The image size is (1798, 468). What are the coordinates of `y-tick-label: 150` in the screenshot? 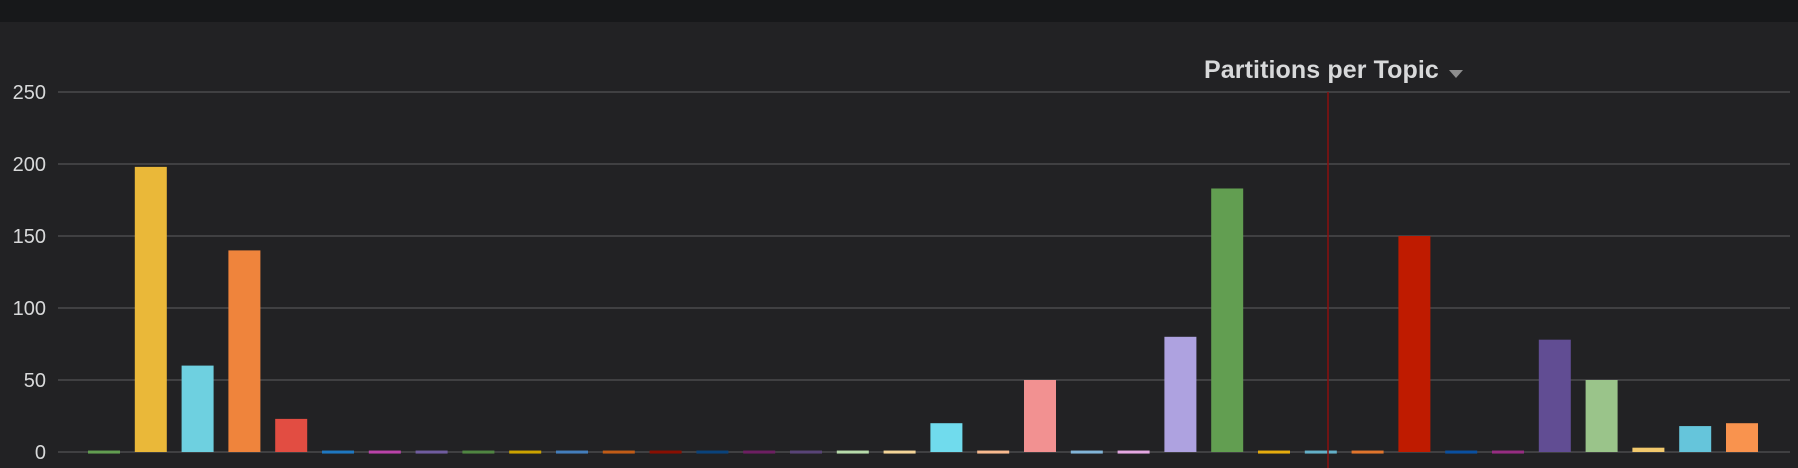 It's located at (29, 237).